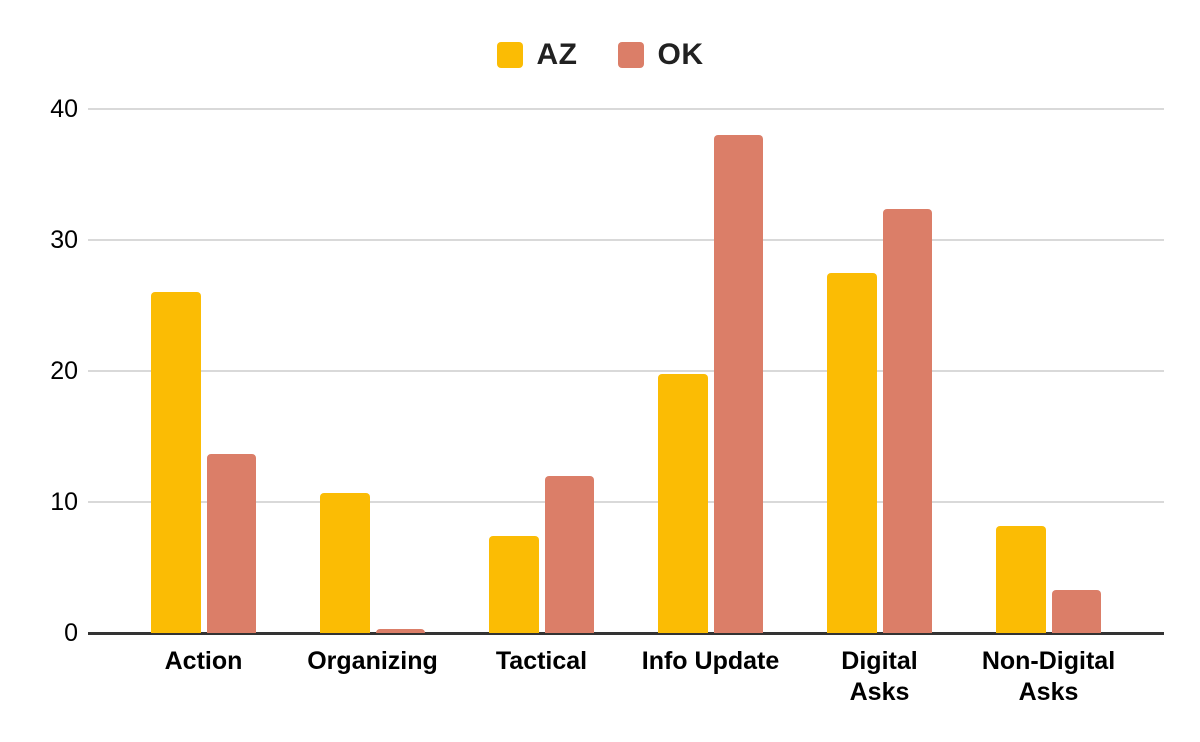 The image size is (1200, 742). I want to click on y-tick-label-0: 0, so click(71, 633).